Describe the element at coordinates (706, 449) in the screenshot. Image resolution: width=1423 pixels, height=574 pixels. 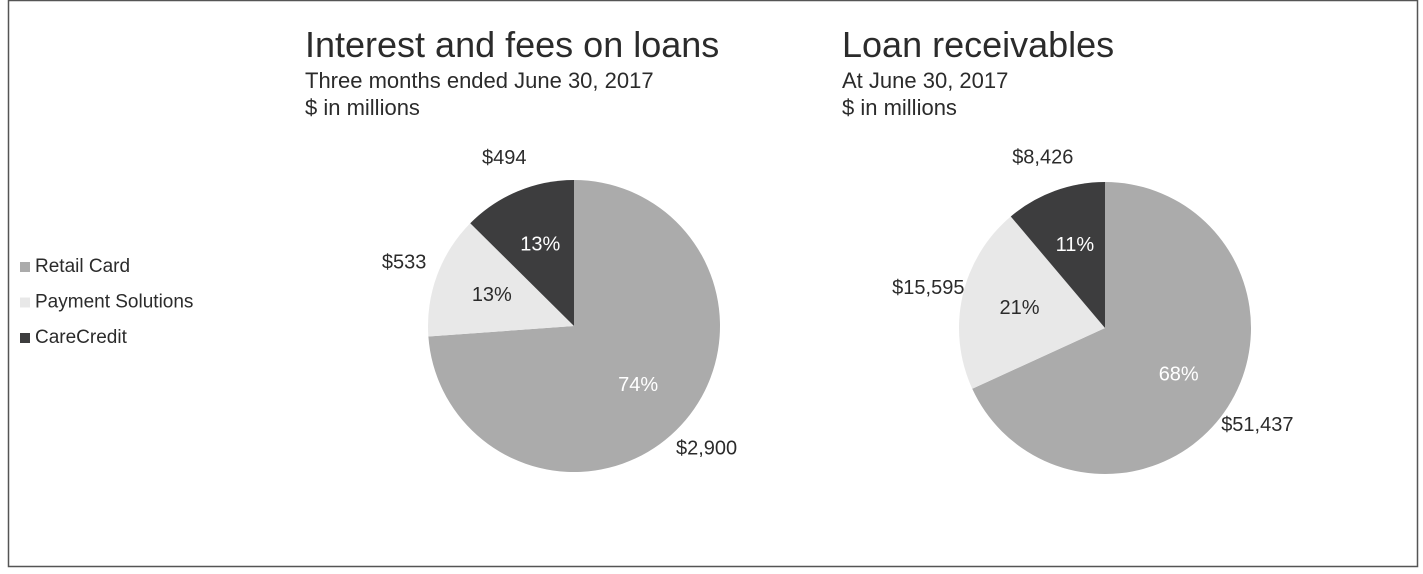
I see `value-label: $2,900` at that location.